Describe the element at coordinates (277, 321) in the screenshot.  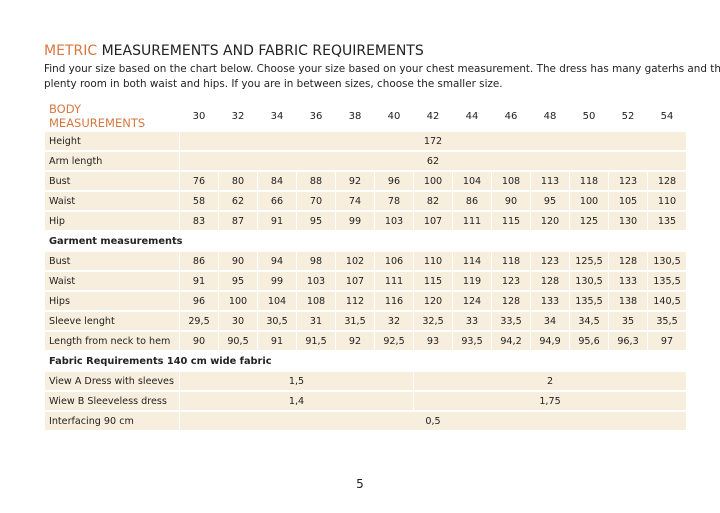
I see `cell: 30,5` at that location.